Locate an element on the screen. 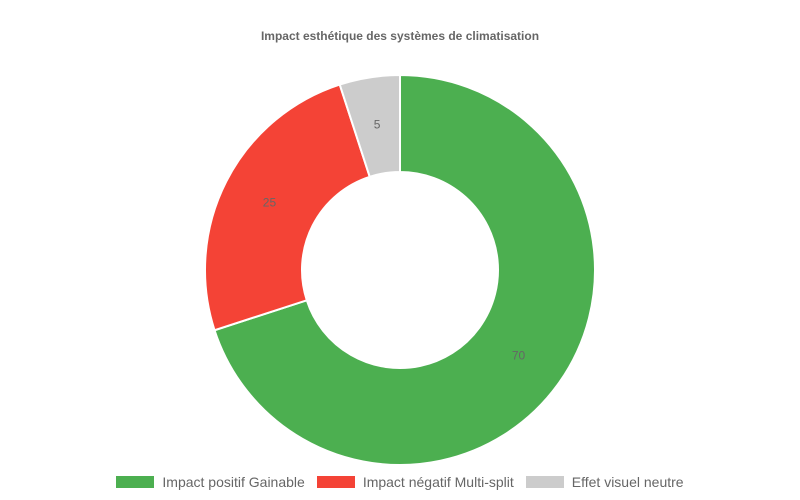 The image size is (800, 500). slice-neutre is located at coordinates (369, 126).